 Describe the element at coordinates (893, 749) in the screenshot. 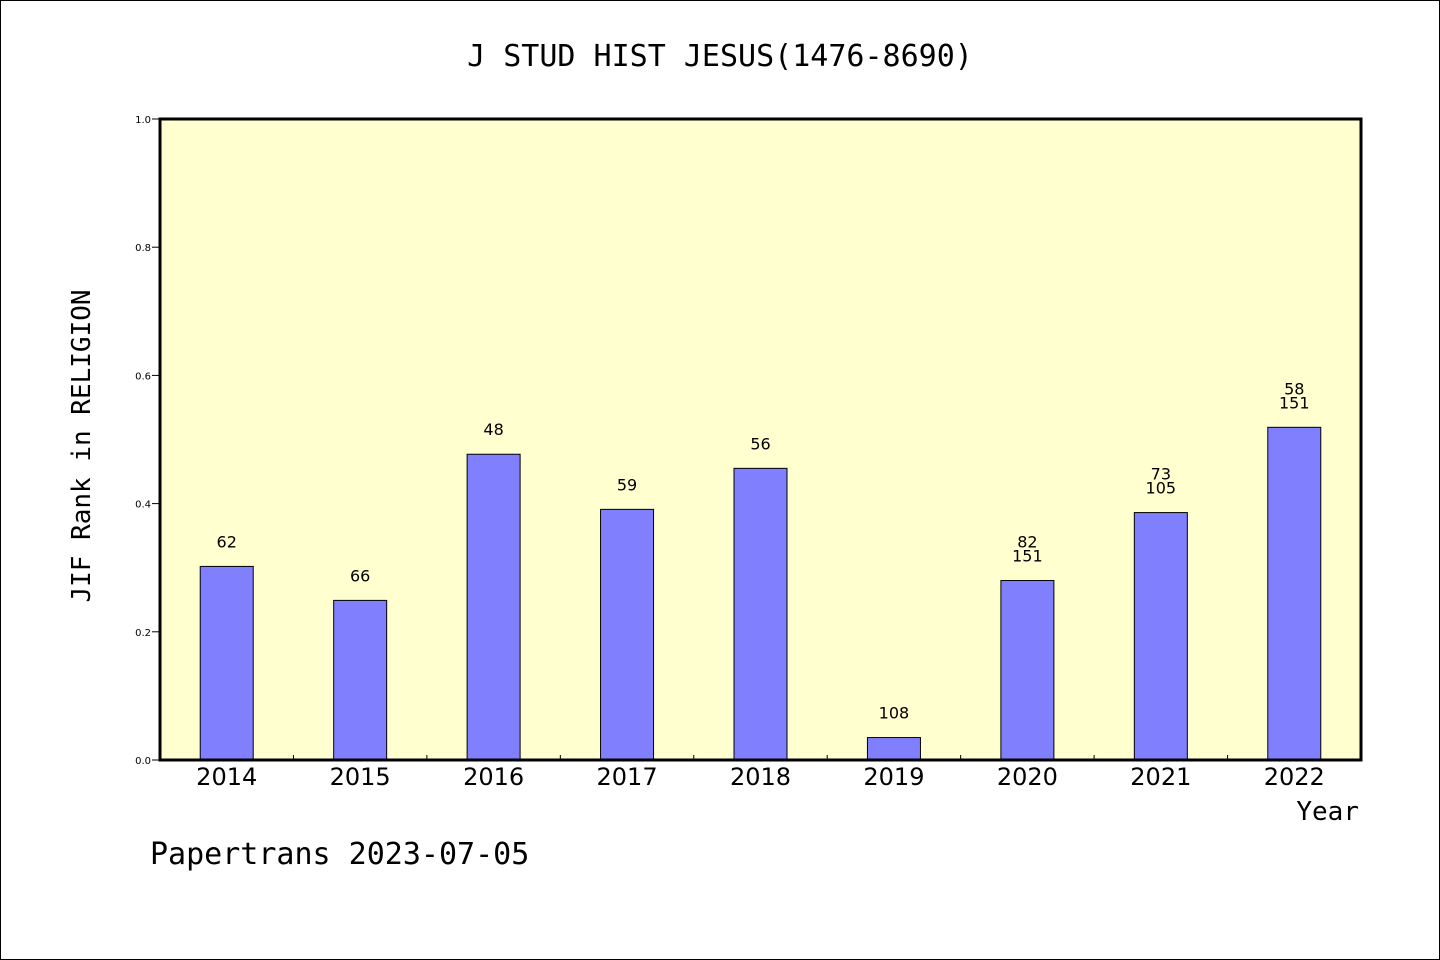

I see `bar-2019` at that location.